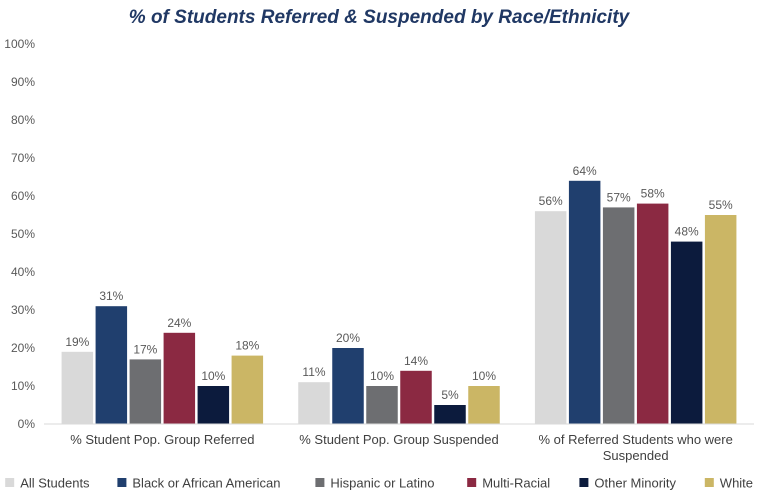  Describe the element at coordinates (145, 349) in the screenshot. I see `data-label: 17%` at that location.